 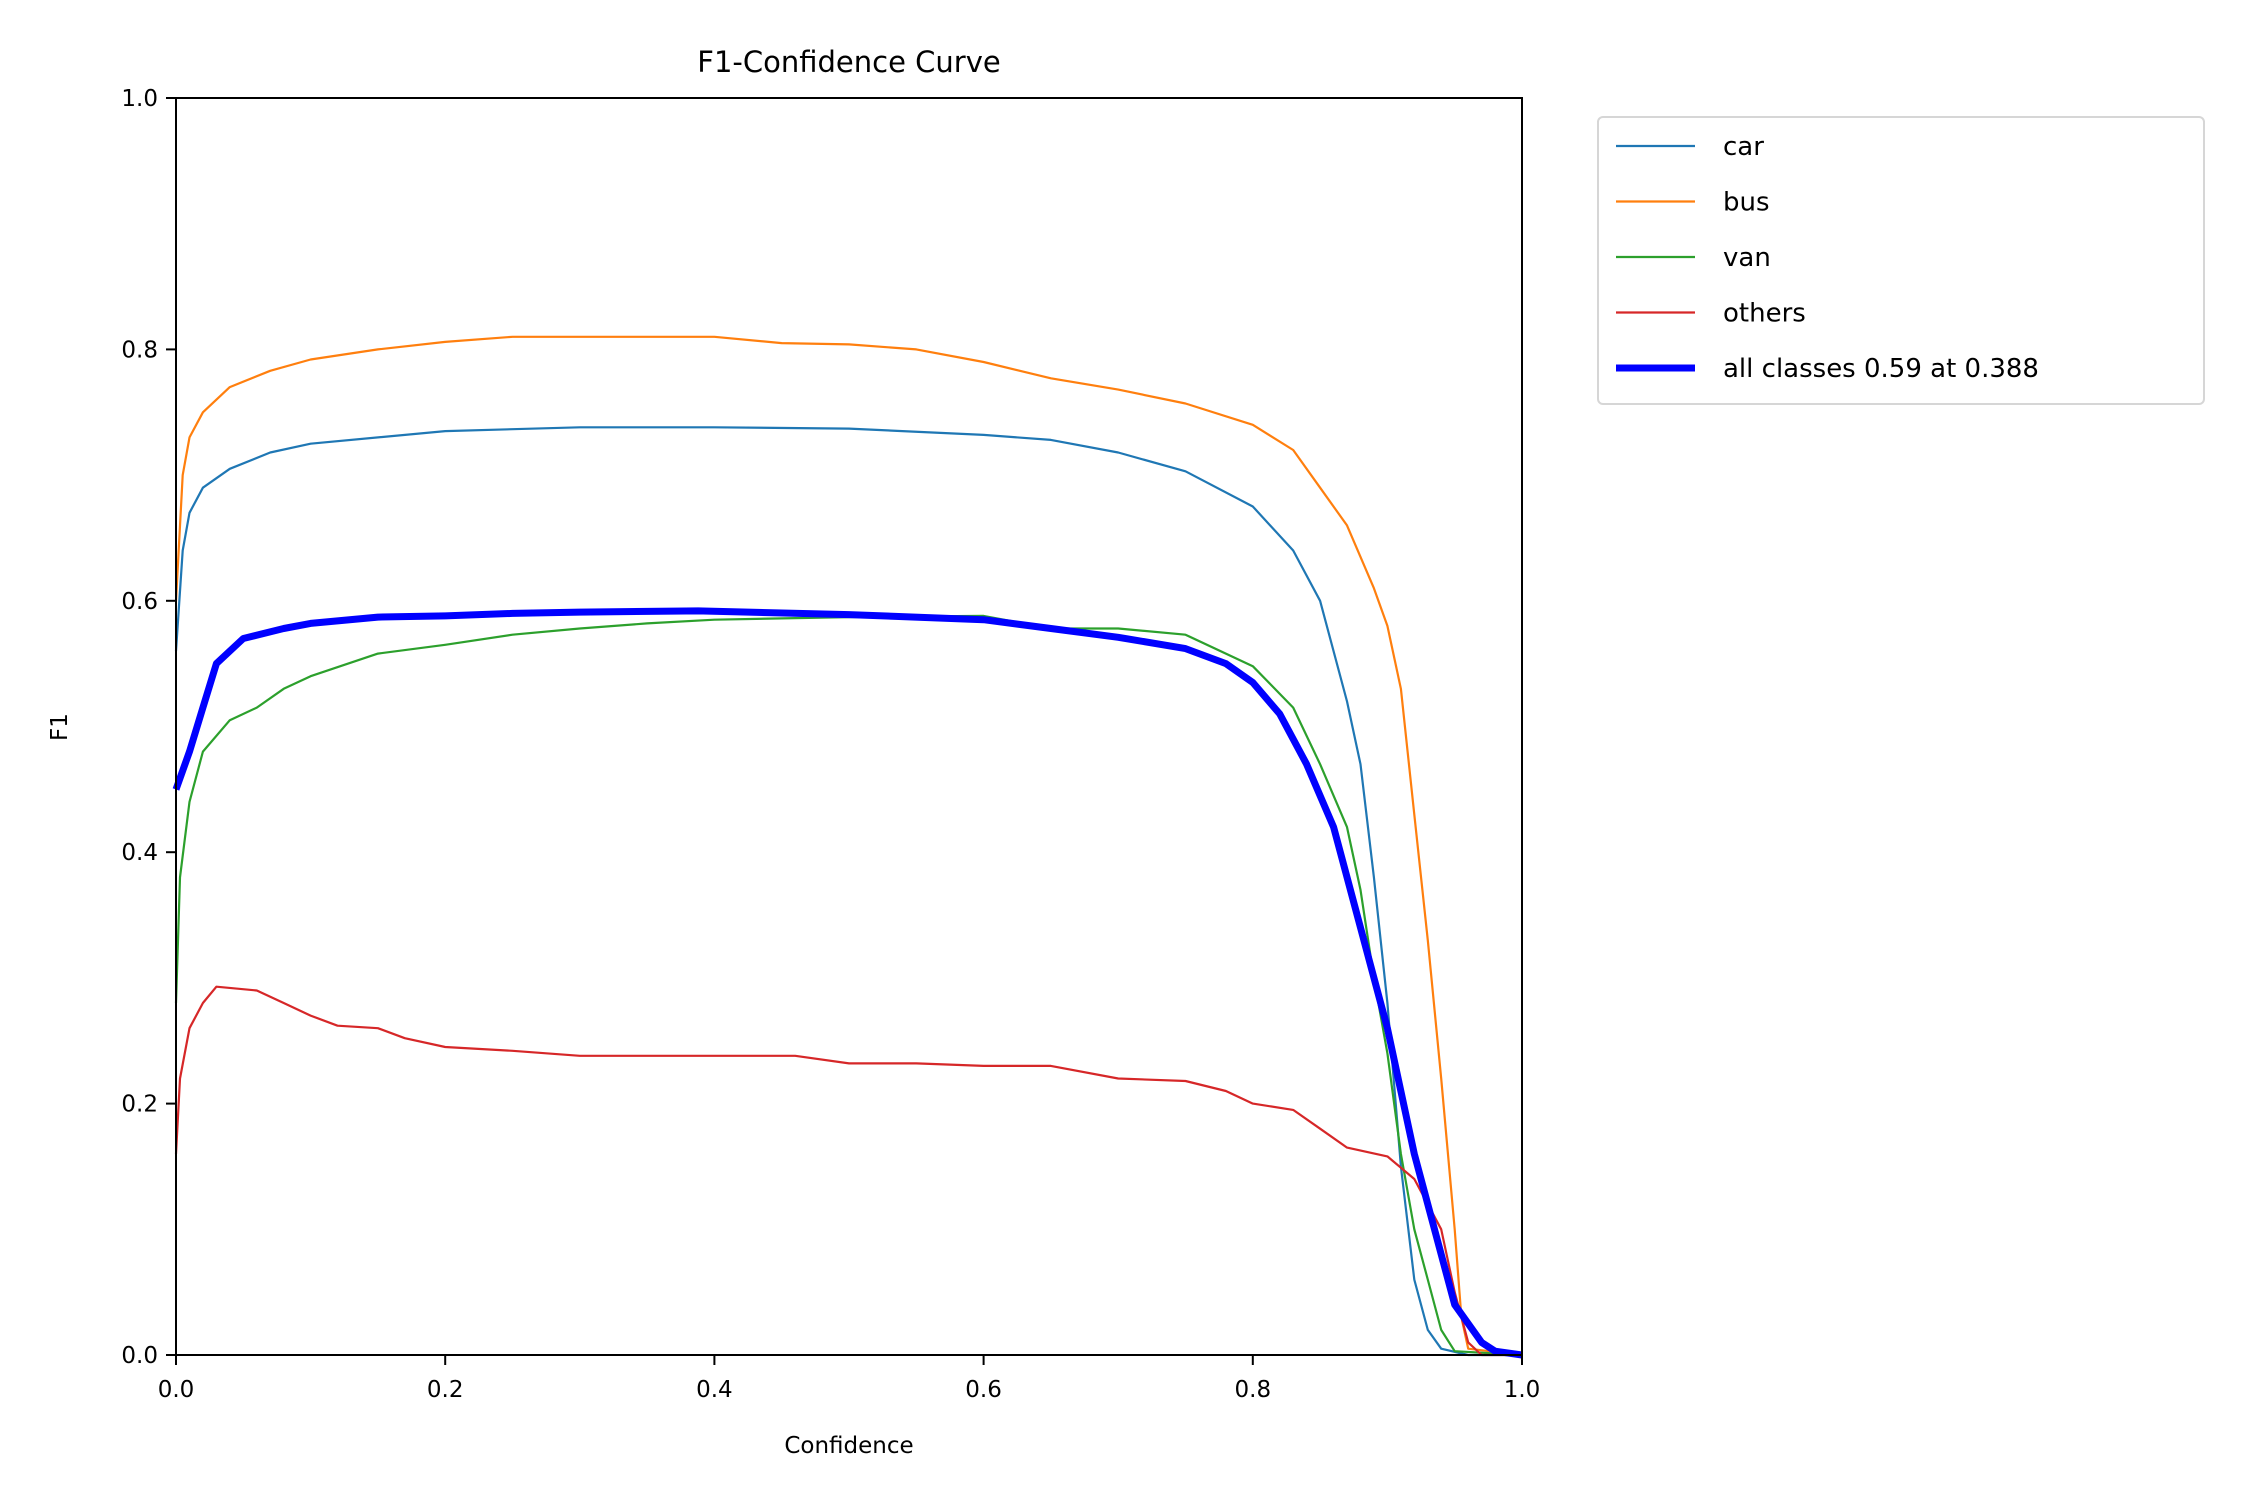 I want to click on x-tick-label: 0.4, so click(x=714, y=1390).